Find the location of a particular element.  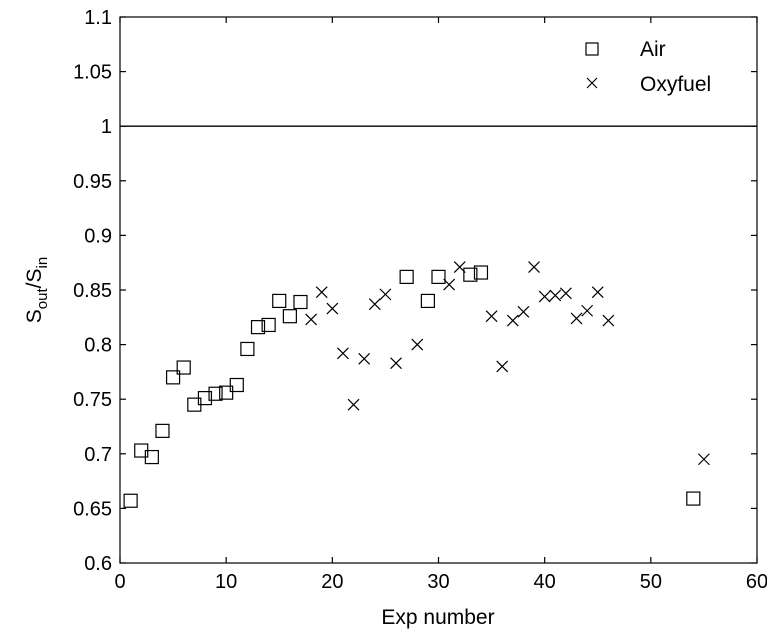

y-axis-label-sep: /S is located at coordinates (34, 278).